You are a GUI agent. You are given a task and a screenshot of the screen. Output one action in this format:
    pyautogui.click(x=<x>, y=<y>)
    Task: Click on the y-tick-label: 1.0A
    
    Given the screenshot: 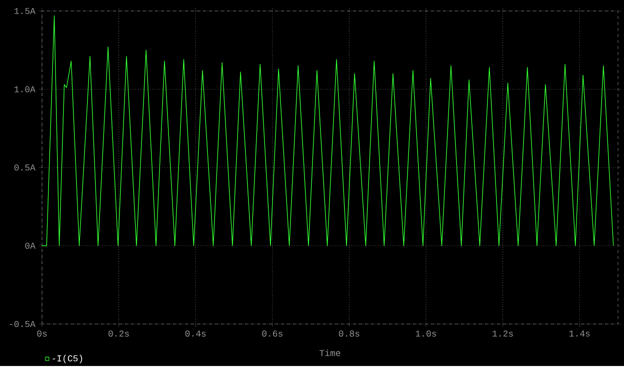 What is the action you would take?
    pyautogui.click(x=25, y=89)
    